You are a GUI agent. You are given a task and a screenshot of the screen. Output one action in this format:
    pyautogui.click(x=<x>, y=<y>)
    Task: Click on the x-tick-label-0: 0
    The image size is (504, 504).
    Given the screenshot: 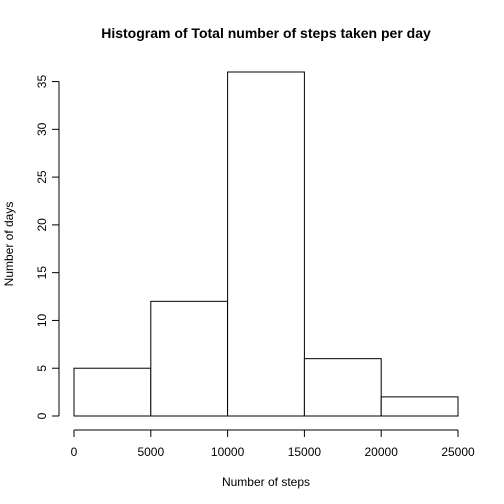 What is the action you would take?
    pyautogui.click(x=74, y=452)
    